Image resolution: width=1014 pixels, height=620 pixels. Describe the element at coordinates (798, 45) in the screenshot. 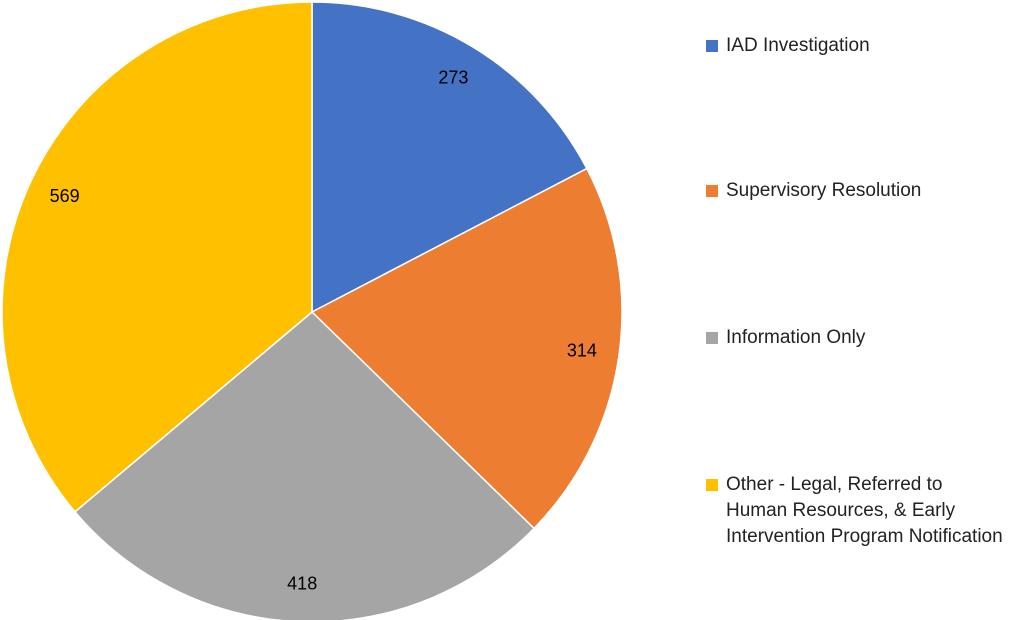

I see `legend-label: IAD Investigation` at that location.